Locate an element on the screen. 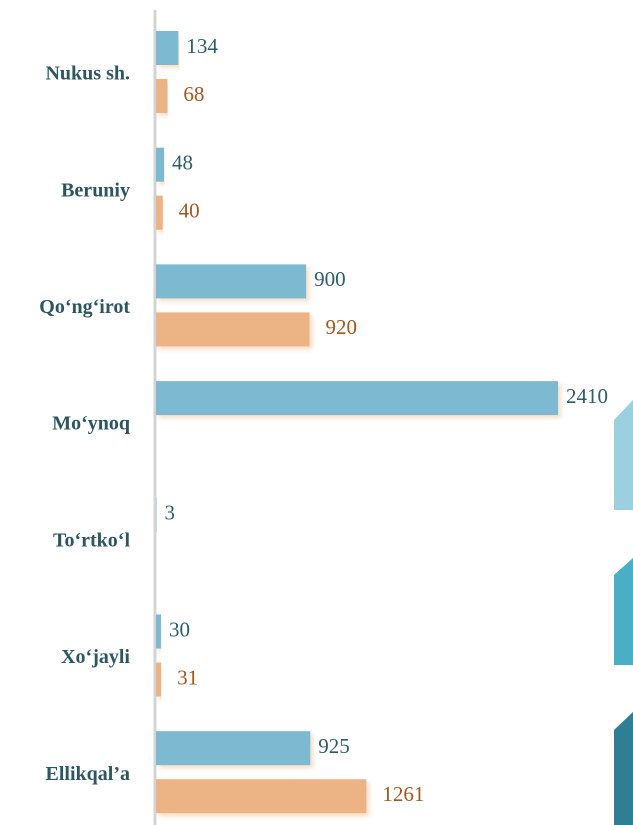 Image resolution: width=633 pixels, height=825 pixels. category-label: Ellikqal’a is located at coordinates (88, 774).